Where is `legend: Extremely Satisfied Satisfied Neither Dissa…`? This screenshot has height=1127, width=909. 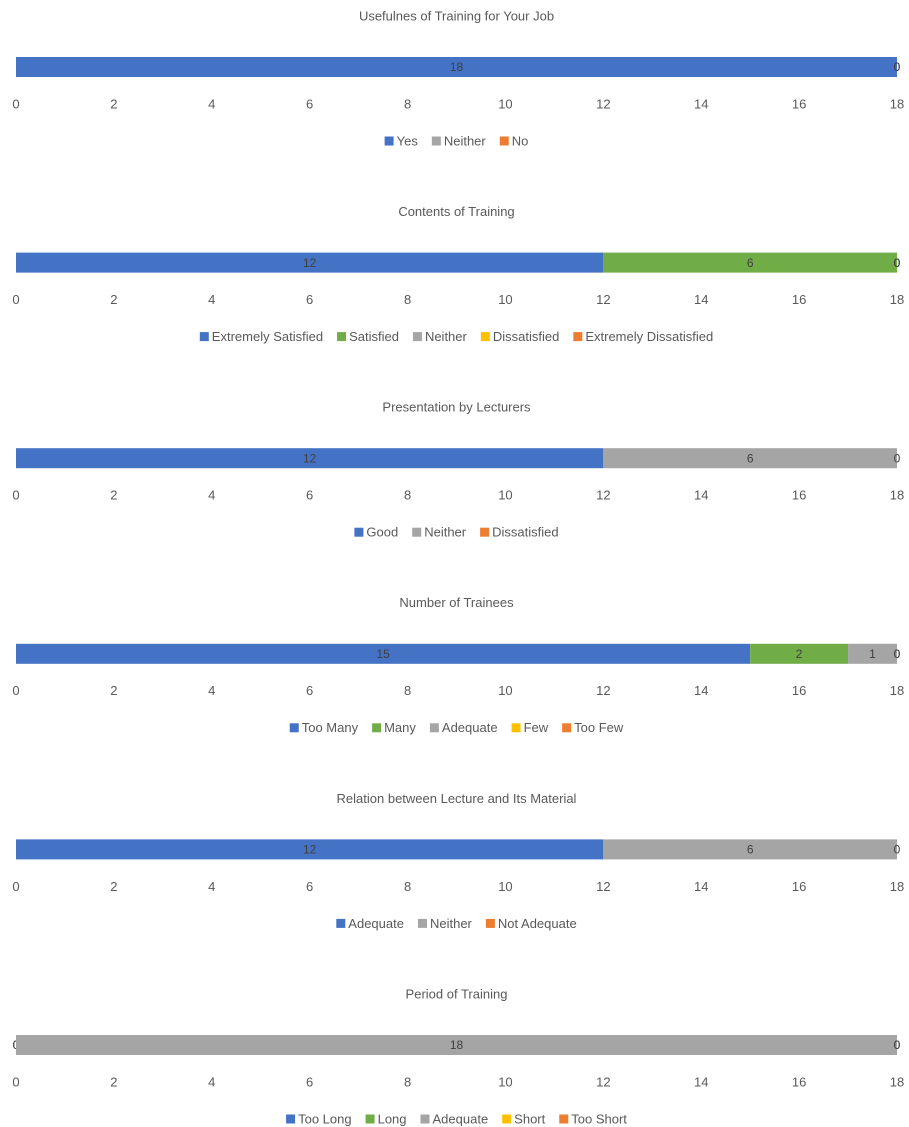
legend: Extremely Satisfied Satisfied Neither Dissa… is located at coordinates (456, 336).